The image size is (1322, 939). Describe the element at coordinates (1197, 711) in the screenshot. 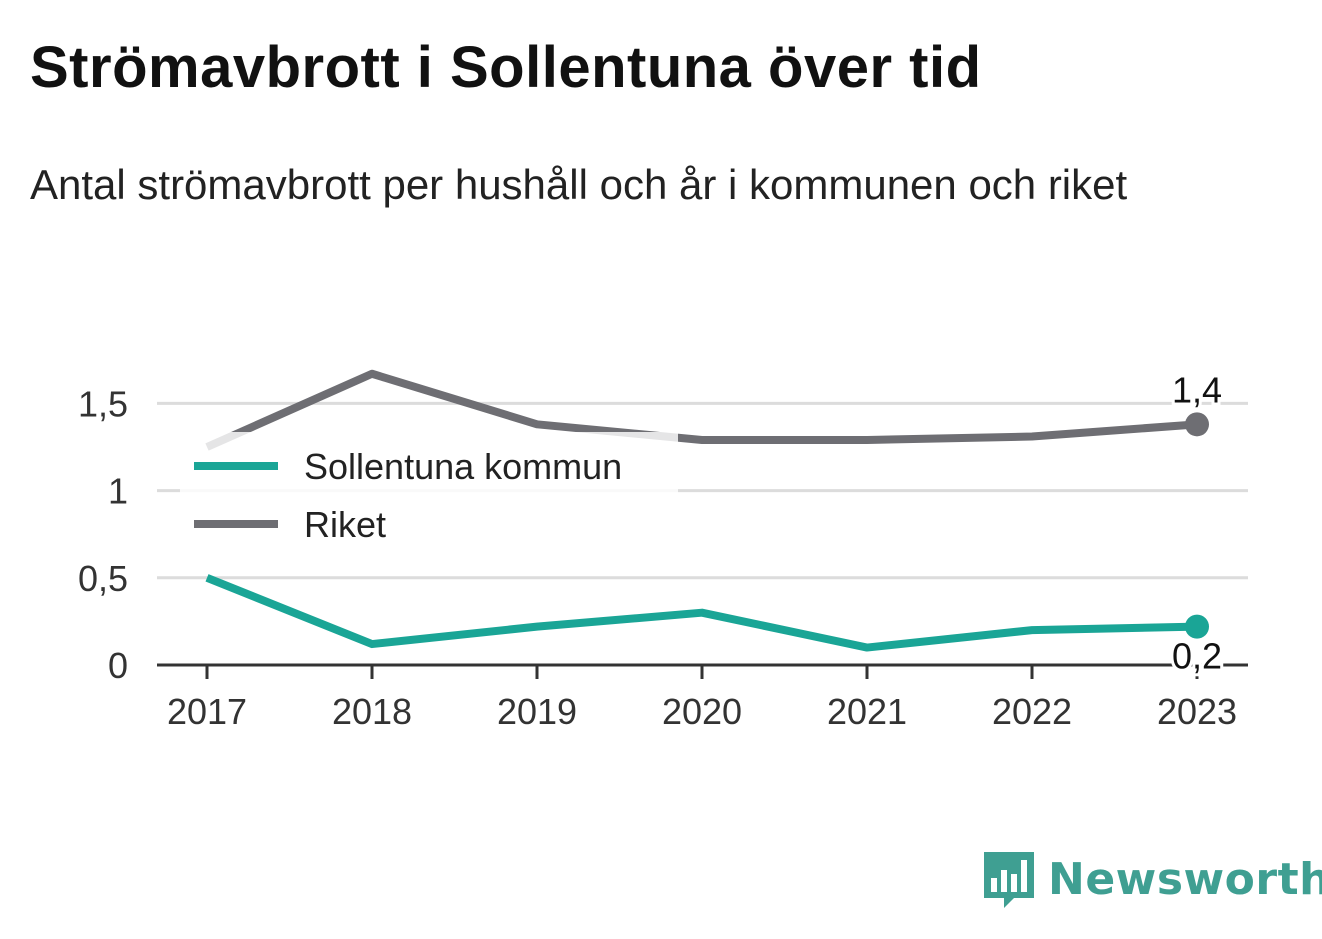

I see `x-tick-label: 2023` at that location.